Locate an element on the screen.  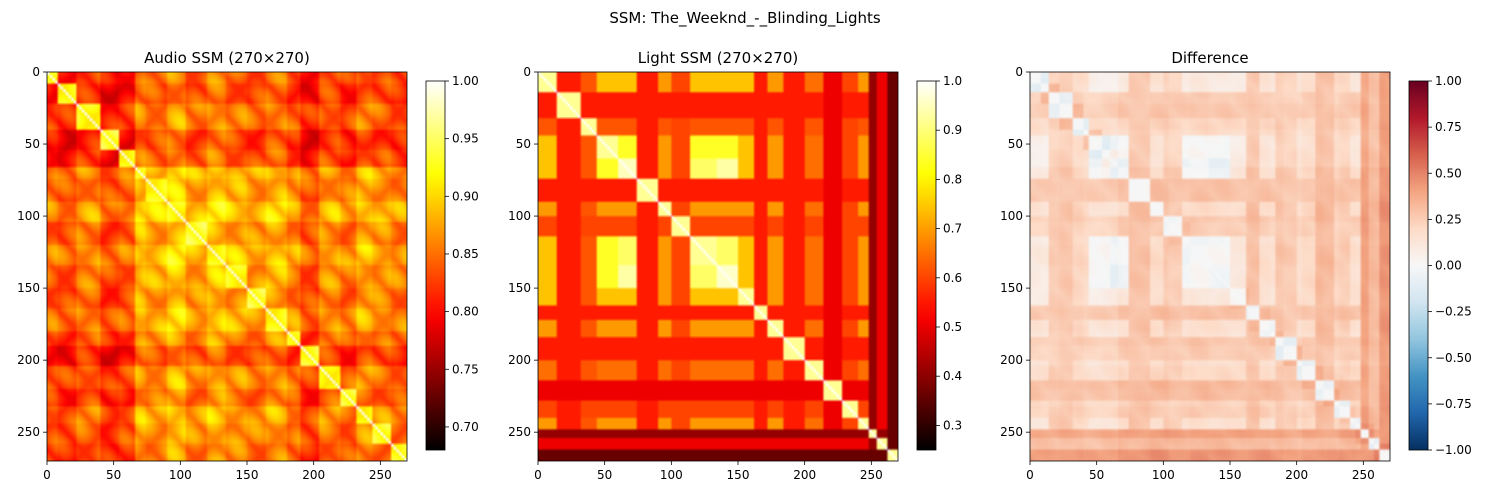
colorbar-tick-label: −1.00 is located at coordinates (1453, 450).